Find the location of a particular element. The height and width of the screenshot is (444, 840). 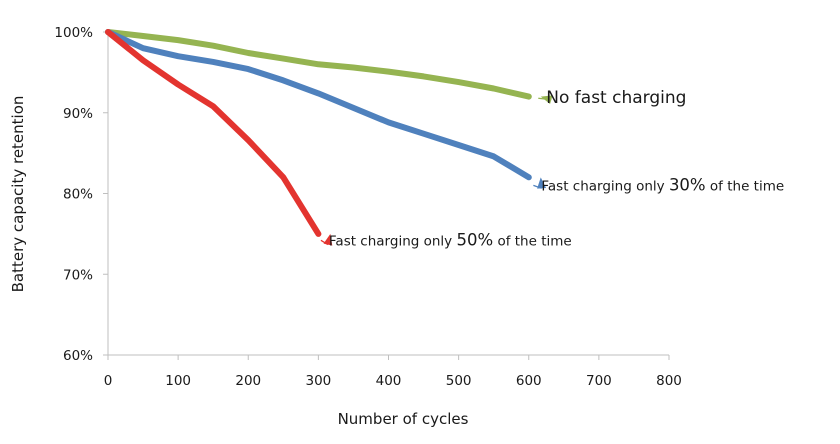

x-tick-label: 200 is located at coordinates (248, 381).